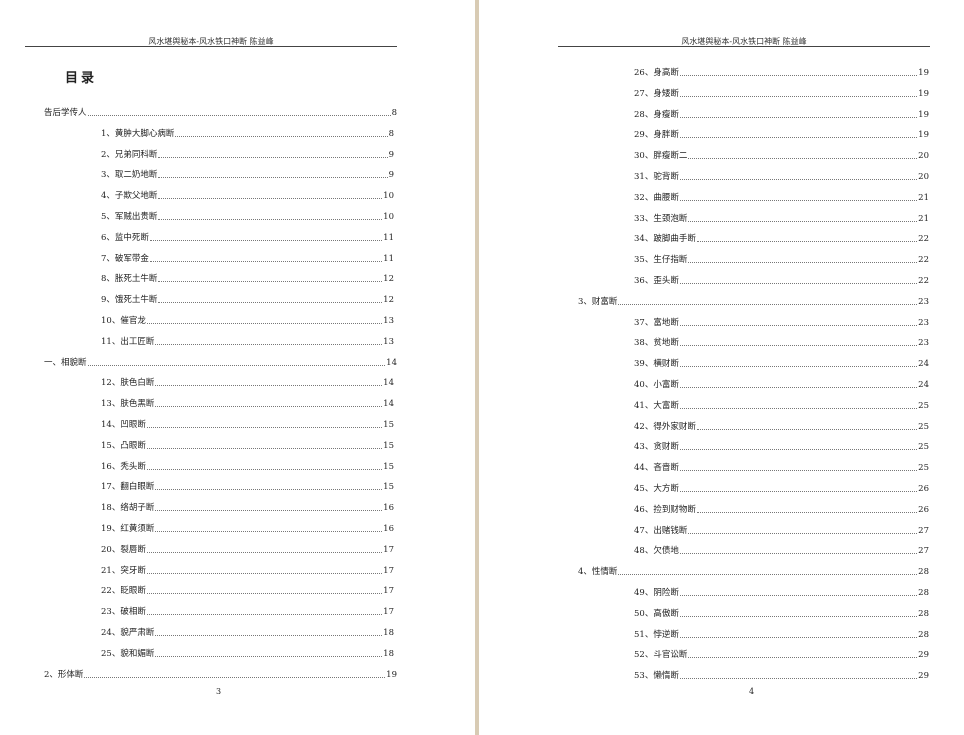 The height and width of the screenshot is (735, 964). I want to click on toc-entry-label: 35、生仔指断, so click(661, 260).